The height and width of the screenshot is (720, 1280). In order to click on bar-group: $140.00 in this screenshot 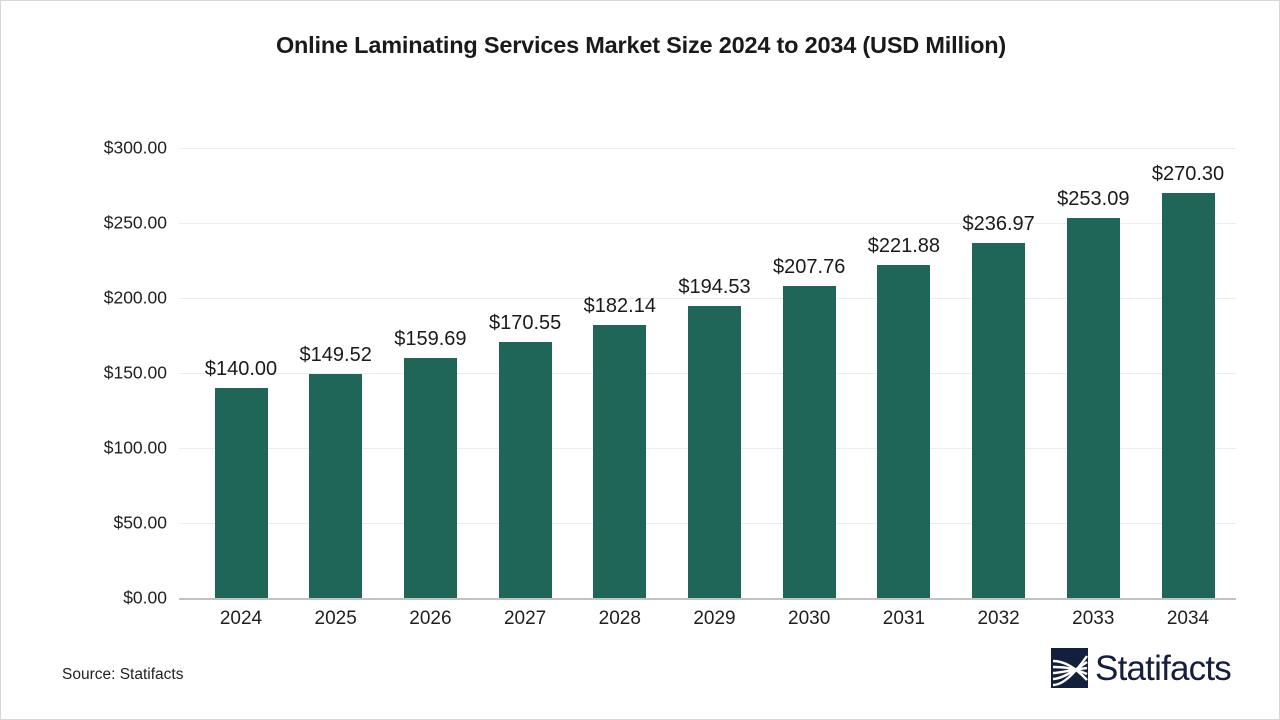, I will do `click(241, 373)`.